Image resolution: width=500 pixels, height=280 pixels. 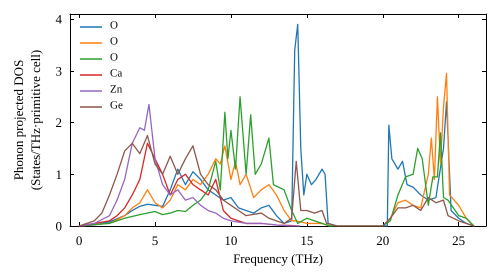 I want to click on x-tick-label: 0, so click(x=79, y=240).